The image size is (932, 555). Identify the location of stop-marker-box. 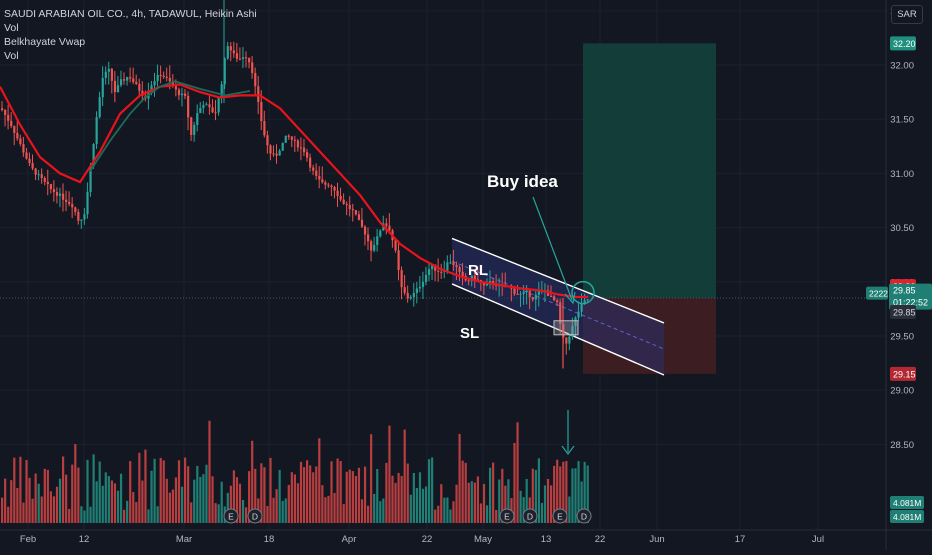
(566, 328).